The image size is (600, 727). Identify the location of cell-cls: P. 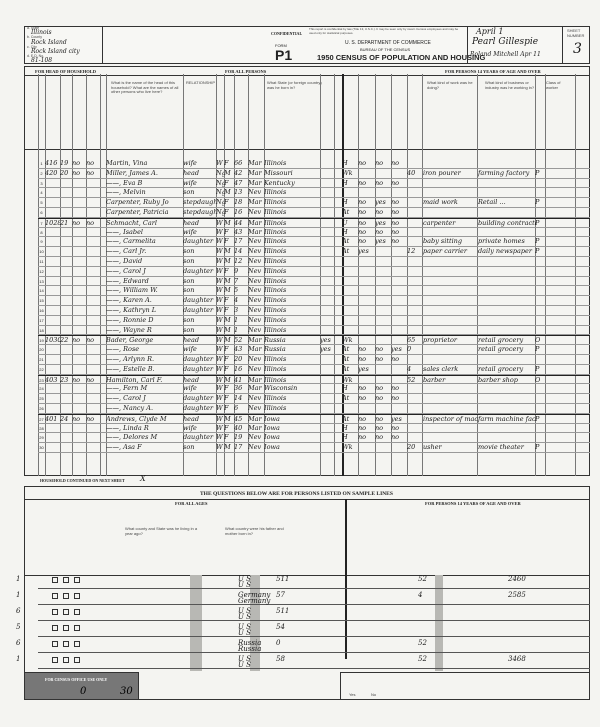
(537, 241).